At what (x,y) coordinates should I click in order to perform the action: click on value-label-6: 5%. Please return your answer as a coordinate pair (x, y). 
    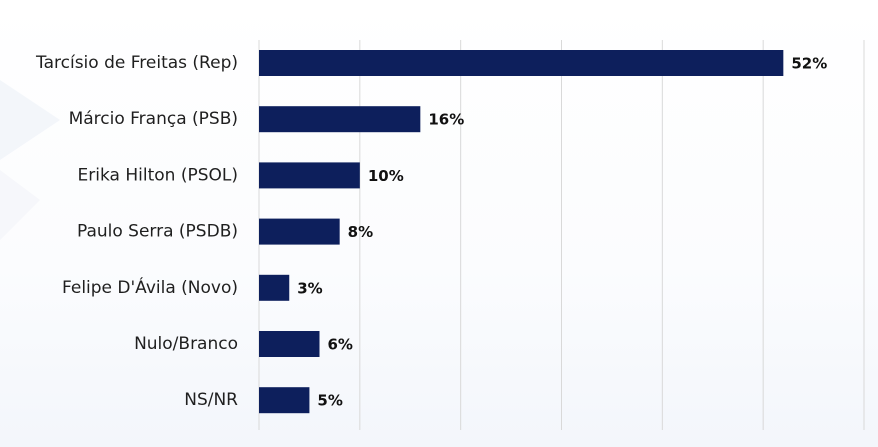
    Looking at the image, I should click on (329, 401).